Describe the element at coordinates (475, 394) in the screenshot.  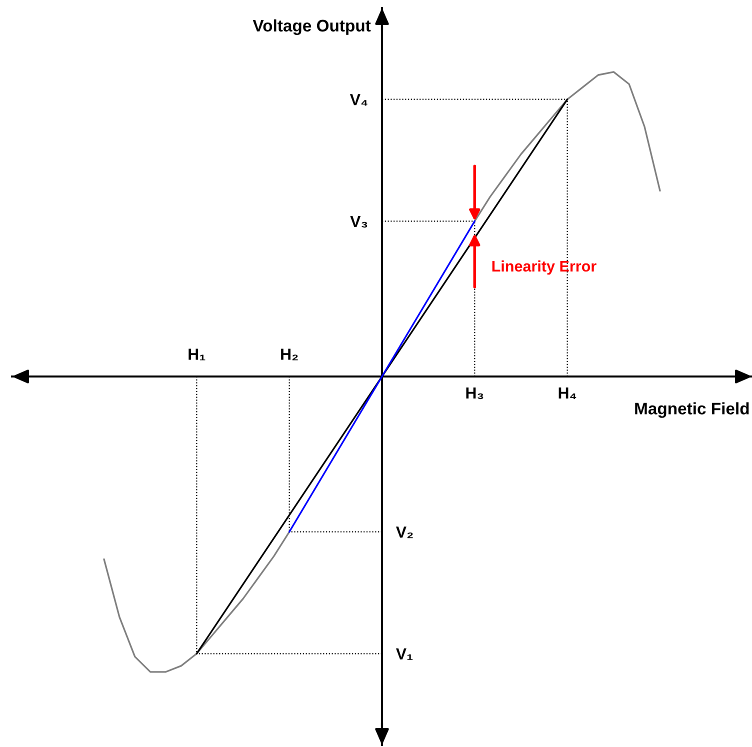
I see `x-tick-label: H₃` at that location.